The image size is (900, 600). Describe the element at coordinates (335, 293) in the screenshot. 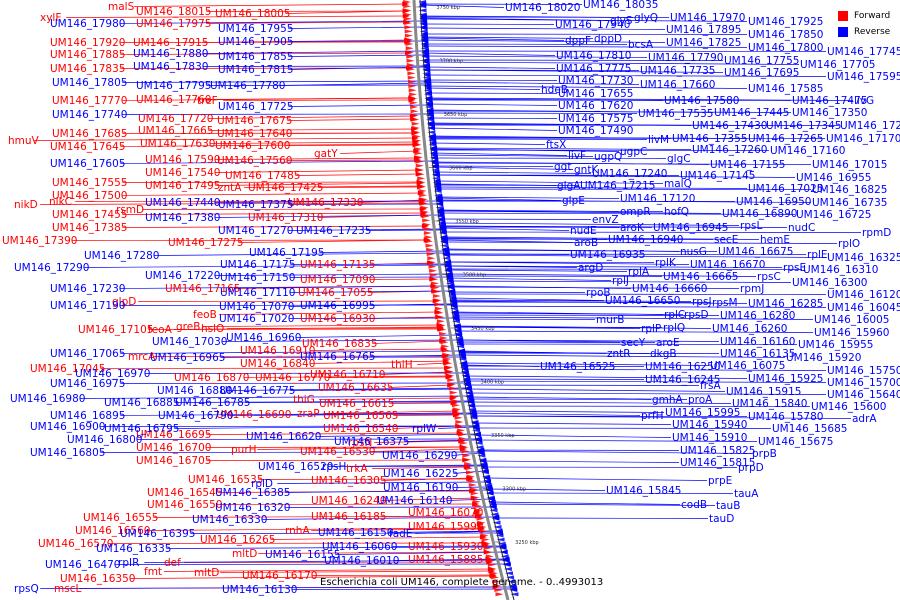

I see `forward-gene-label: UM146_17055` at that location.